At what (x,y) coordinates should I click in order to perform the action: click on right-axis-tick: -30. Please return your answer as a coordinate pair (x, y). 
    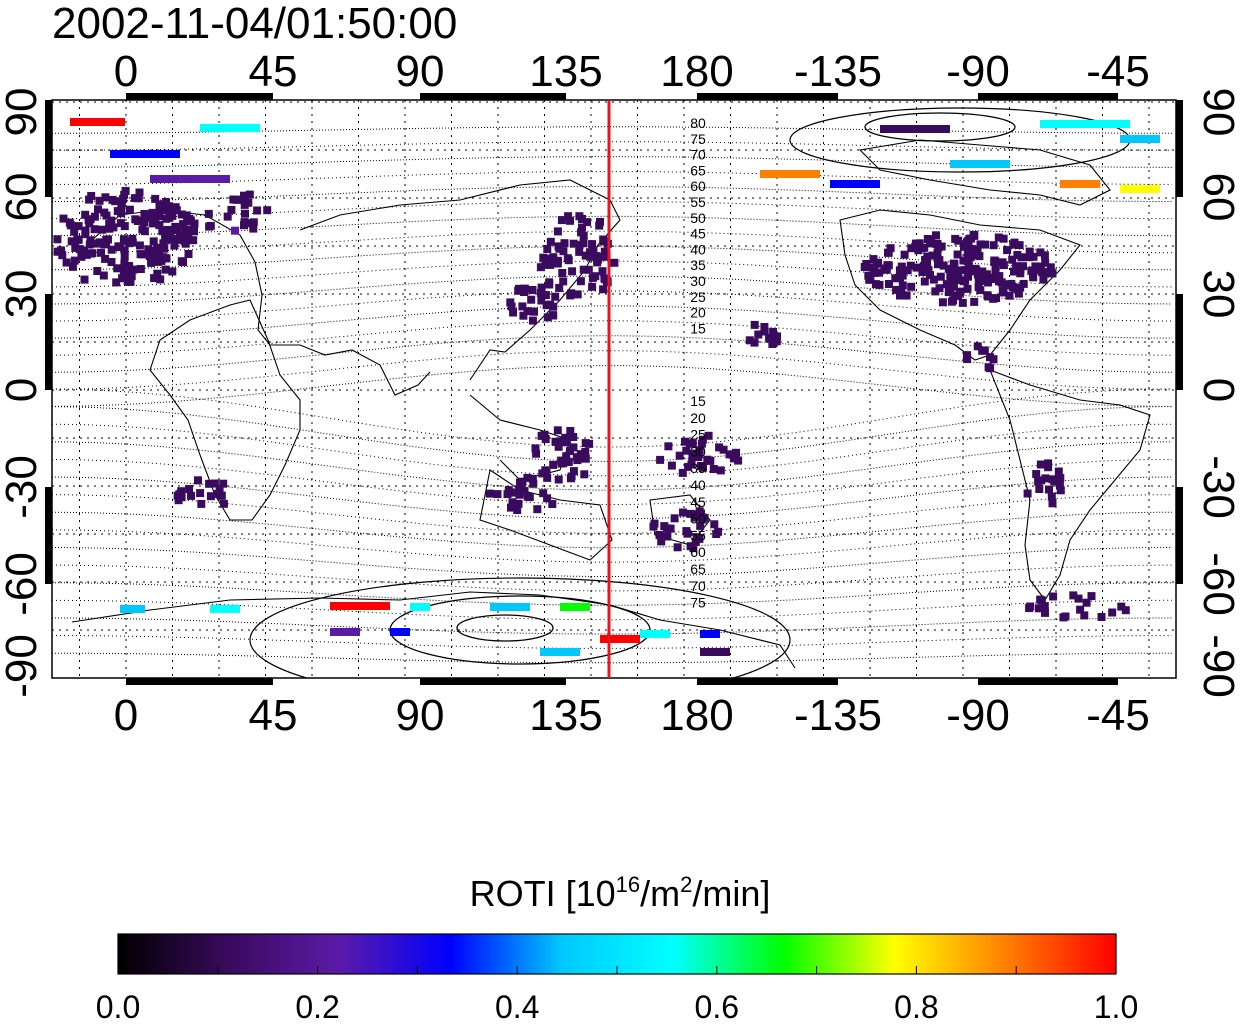
    Looking at the image, I should click on (1217, 487).